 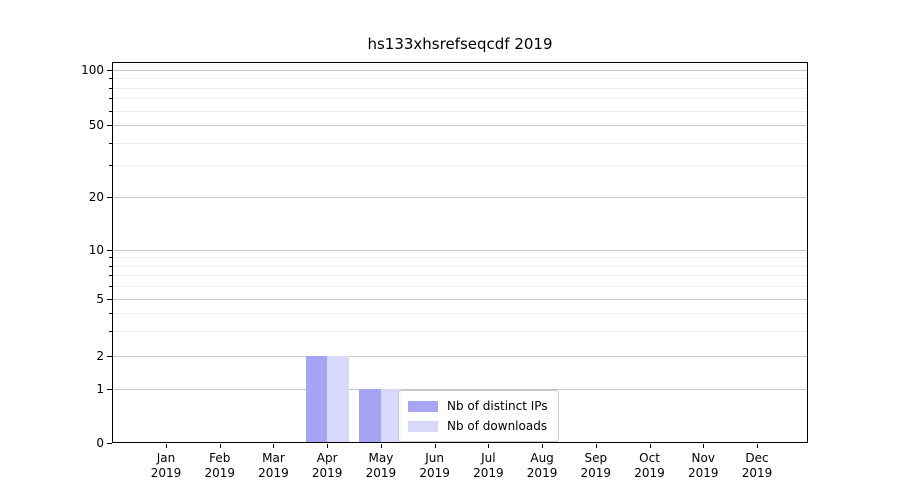 I want to click on x-tick-label: Feb 2019, so click(x=220, y=466).